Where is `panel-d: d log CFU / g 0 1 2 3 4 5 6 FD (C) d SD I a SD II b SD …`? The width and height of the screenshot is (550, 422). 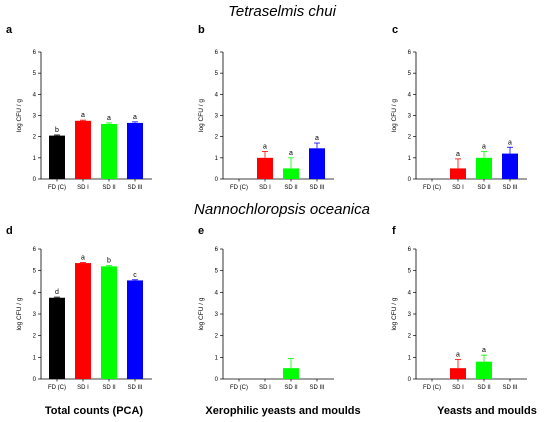 panel-d: d log CFU / g 0 1 2 3 4 5 6 FD (C) d SD I a SD II b SD … is located at coordinates (79, 308).